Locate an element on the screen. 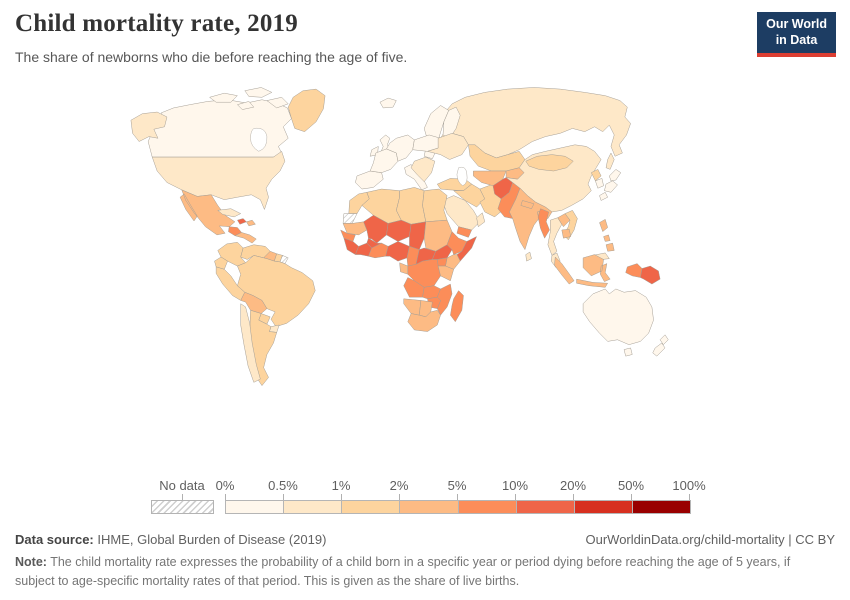  owid-logo-line1: Our World is located at coordinates (796, 24).